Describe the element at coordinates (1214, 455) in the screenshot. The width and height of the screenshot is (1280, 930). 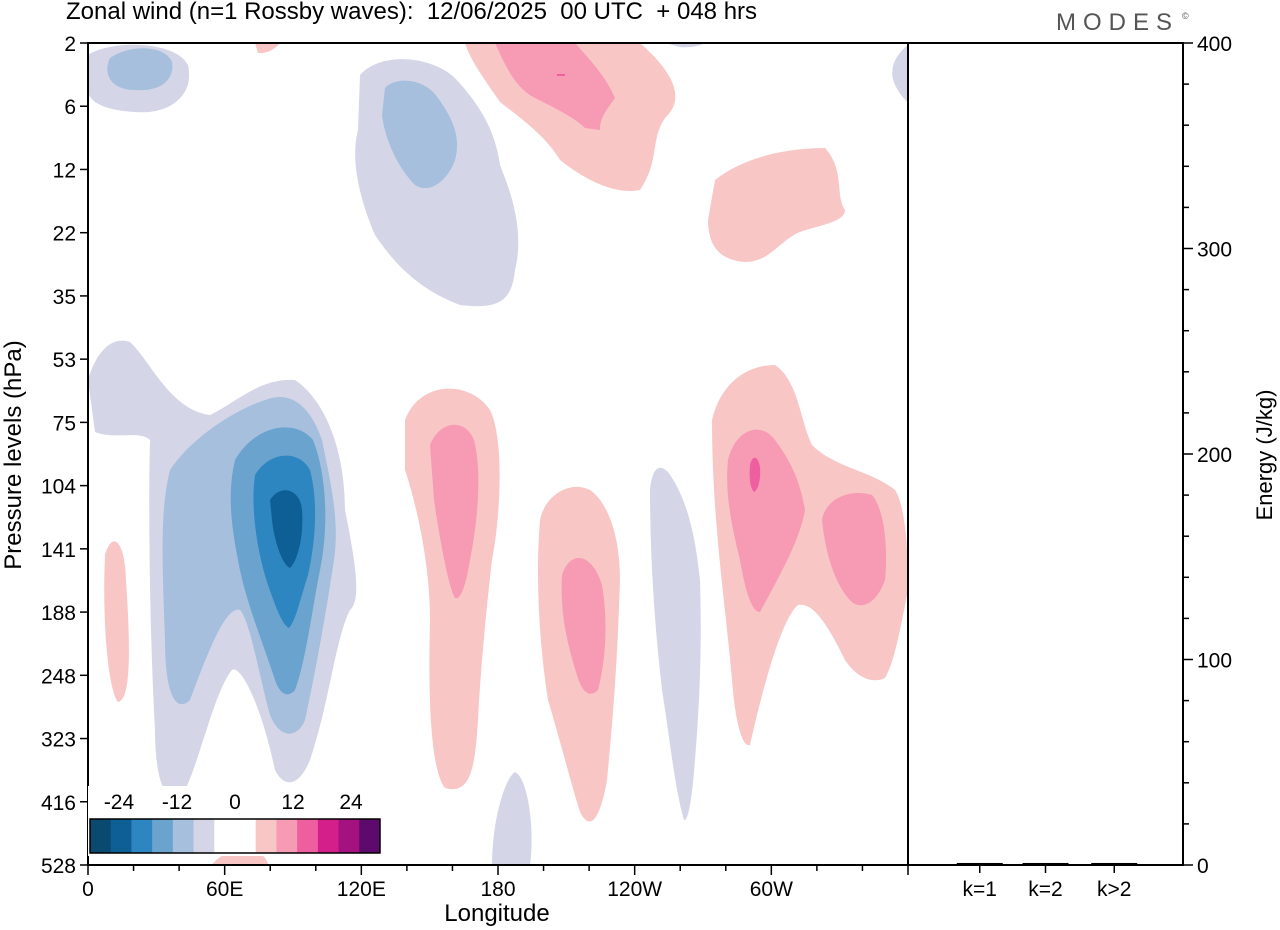
I see `energy-tick-label: 200` at that location.